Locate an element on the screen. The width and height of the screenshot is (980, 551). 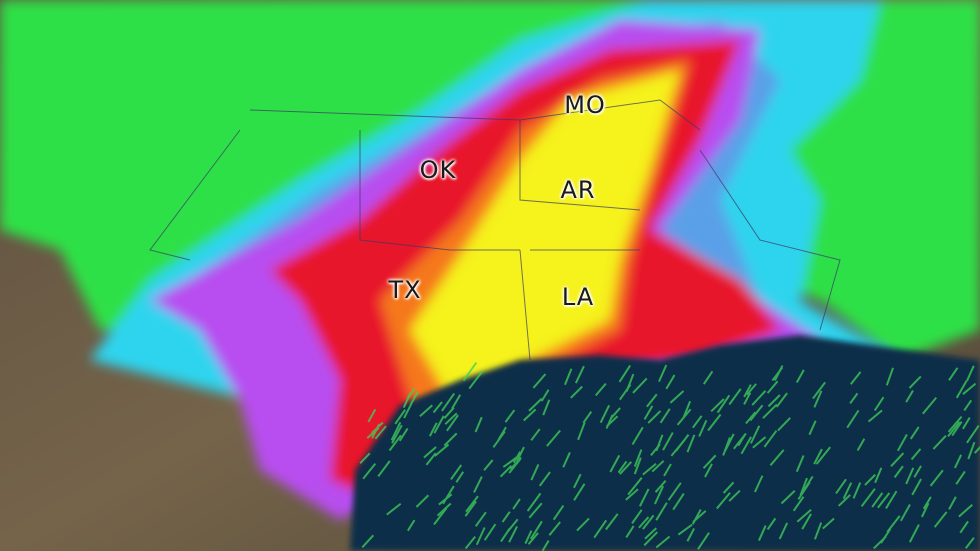
state-label-ok: OK is located at coordinates (438, 170).